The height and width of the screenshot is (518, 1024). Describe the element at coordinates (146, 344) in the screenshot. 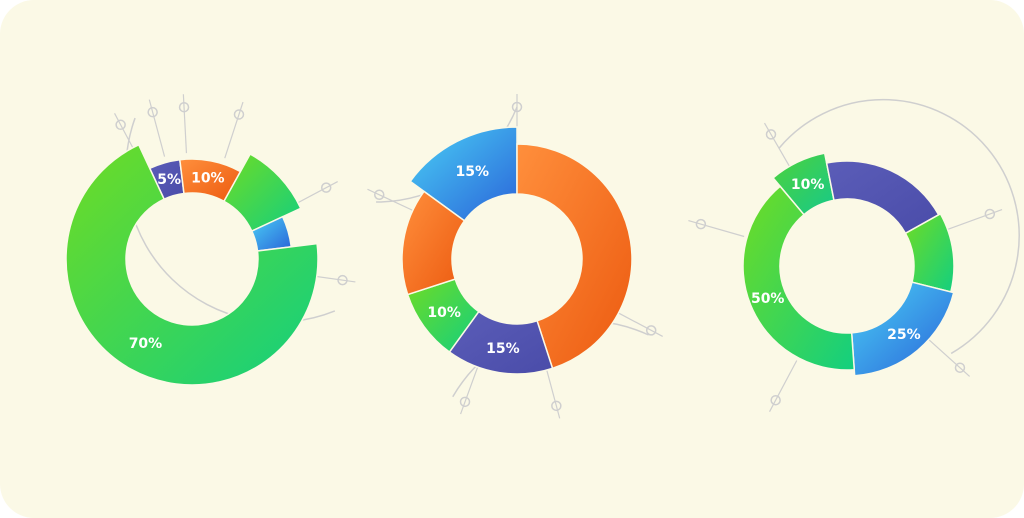

I see `slice-percent-label: 70%` at that location.